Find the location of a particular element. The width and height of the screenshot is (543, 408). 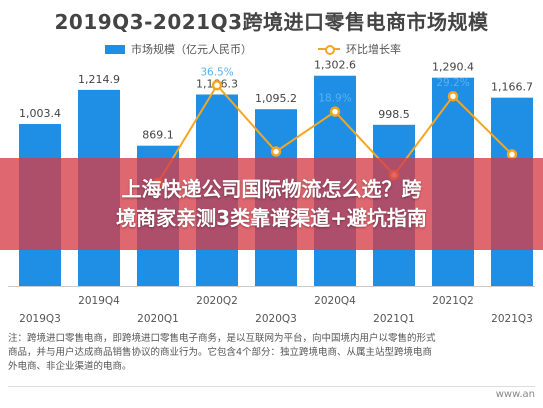

bar-value-label: 1,214.9 is located at coordinates (99, 79).